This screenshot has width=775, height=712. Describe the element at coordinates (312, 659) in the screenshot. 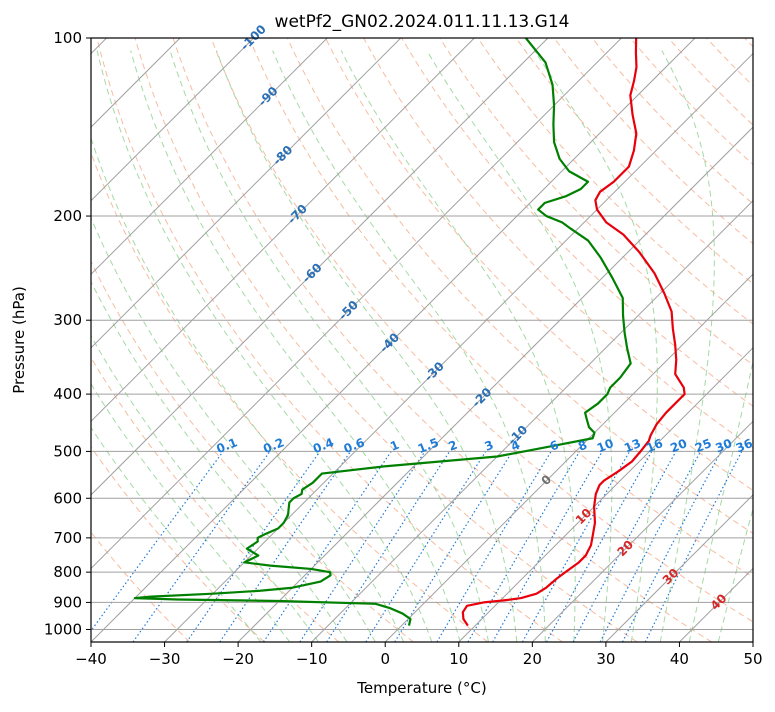

I see `x-tick-label: −10` at that location.